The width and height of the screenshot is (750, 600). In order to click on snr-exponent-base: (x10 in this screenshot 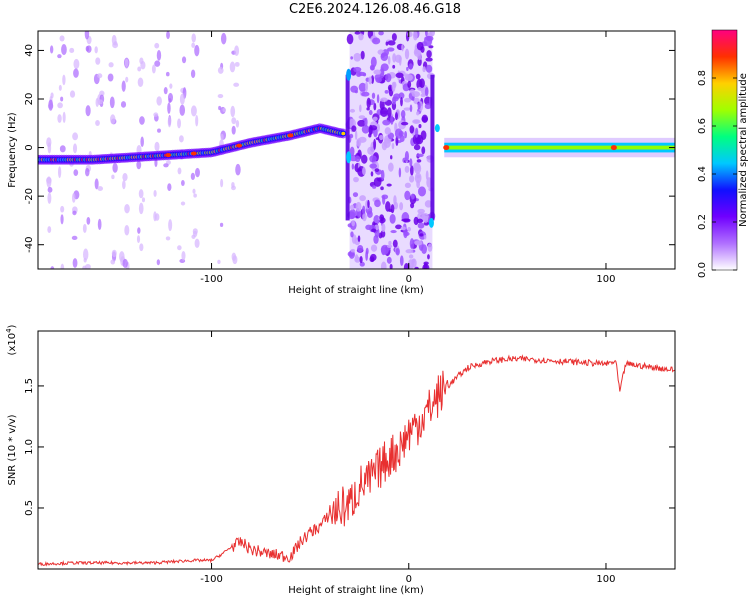, I will do `click(12, 344)`.